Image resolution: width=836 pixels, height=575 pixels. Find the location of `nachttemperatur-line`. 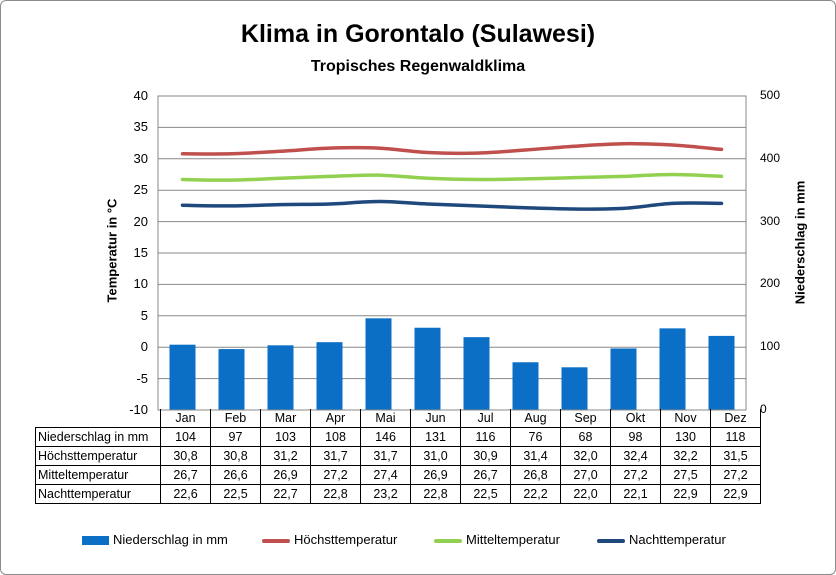

nachttemperatur-line is located at coordinates (452, 205).